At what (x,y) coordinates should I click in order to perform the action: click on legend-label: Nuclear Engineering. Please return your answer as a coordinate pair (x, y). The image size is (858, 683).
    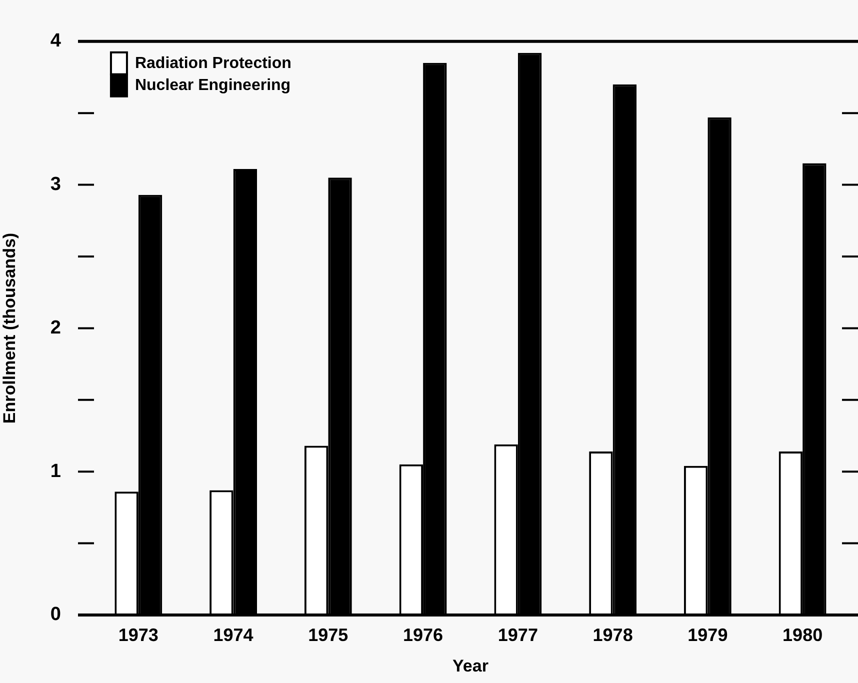
    Looking at the image, I should click on (212, 85).